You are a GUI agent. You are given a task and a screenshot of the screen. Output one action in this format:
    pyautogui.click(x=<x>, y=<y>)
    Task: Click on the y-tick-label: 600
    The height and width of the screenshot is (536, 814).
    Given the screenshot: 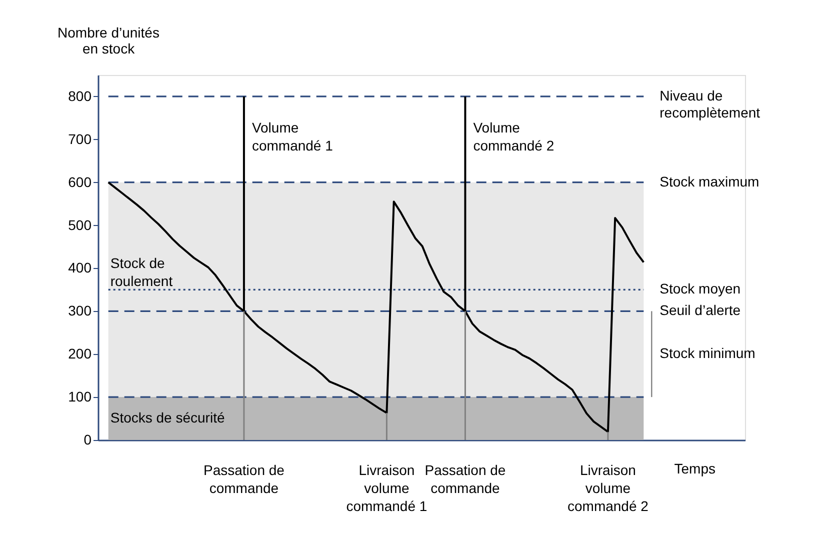 What is the action you would take?
    pyautogui.click(x=80, y=182)
    